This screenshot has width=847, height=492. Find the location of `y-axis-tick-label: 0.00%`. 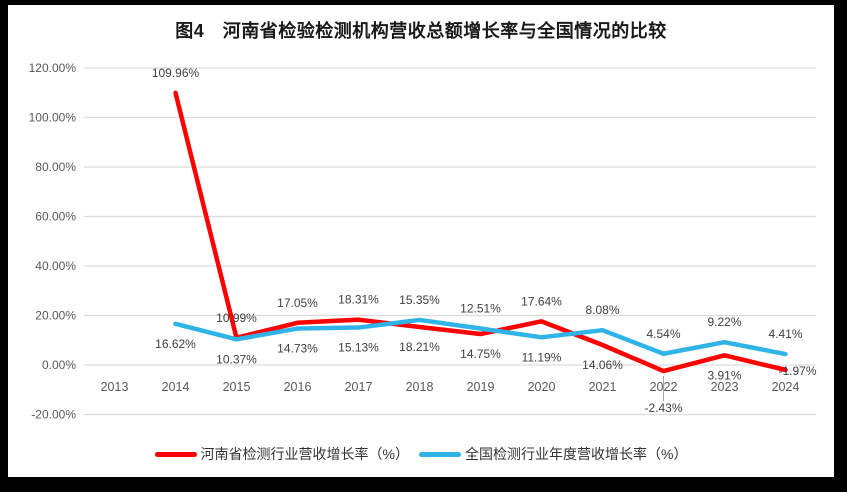

y-axis-tick-label: 0.00% is located at coordinates (59, 365).